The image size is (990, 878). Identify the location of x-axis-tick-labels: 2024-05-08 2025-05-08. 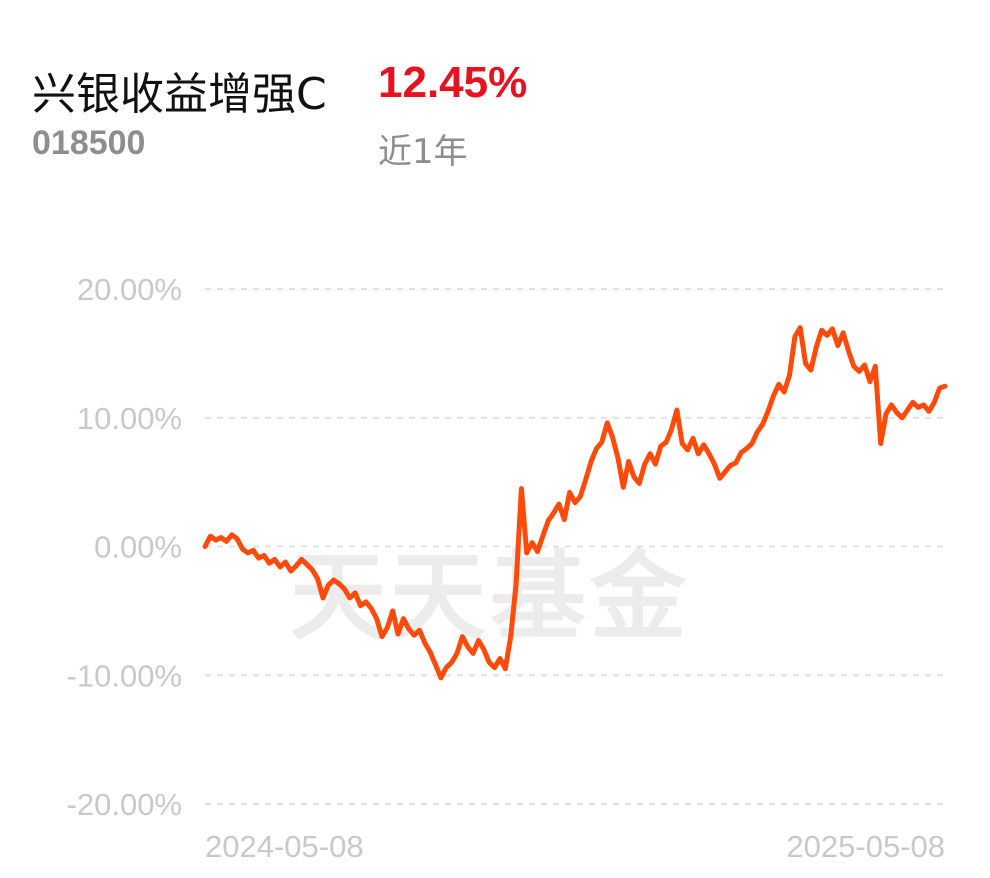
(575, 846).